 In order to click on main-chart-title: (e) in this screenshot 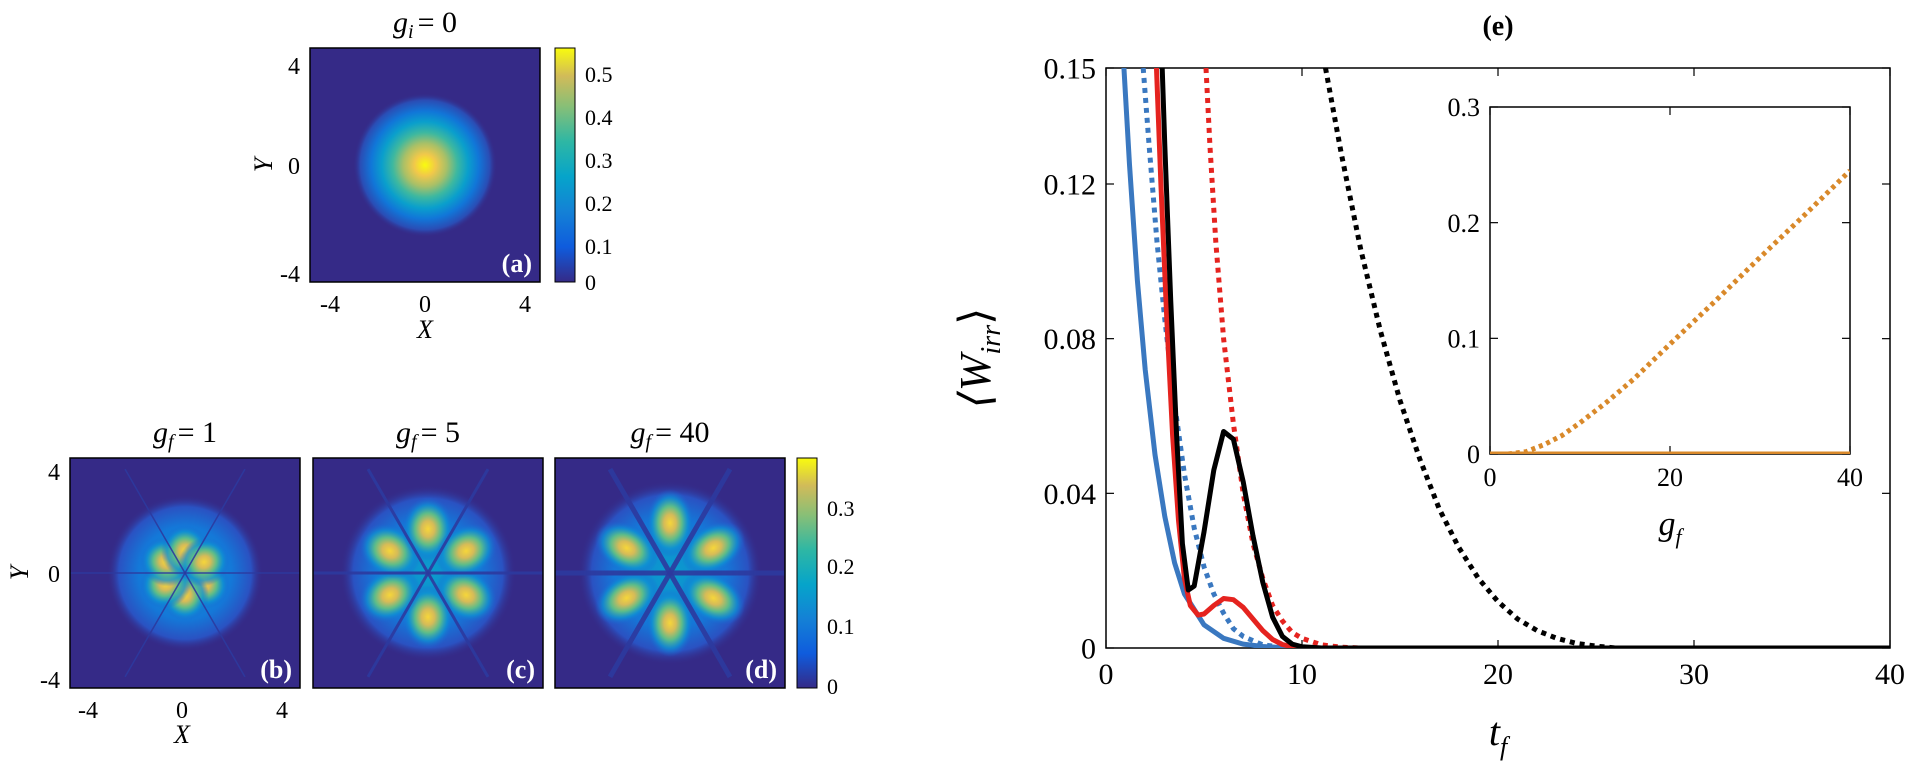, I will do `click(1497, 26)`.